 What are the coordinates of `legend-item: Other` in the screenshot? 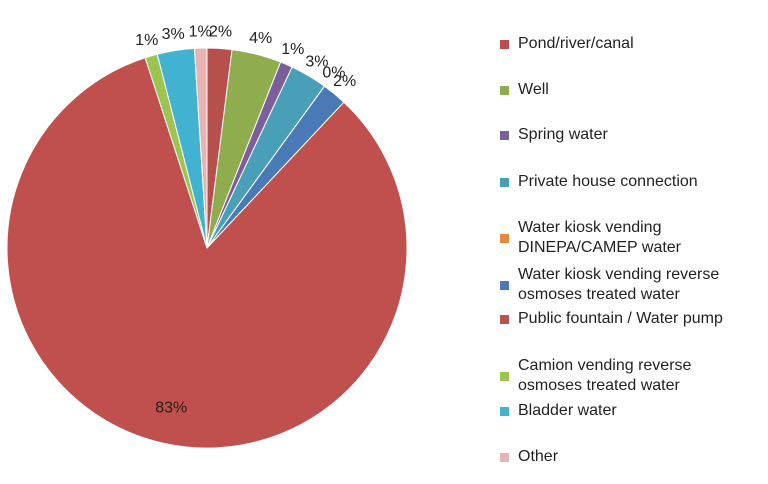 It's located at (529, 457).